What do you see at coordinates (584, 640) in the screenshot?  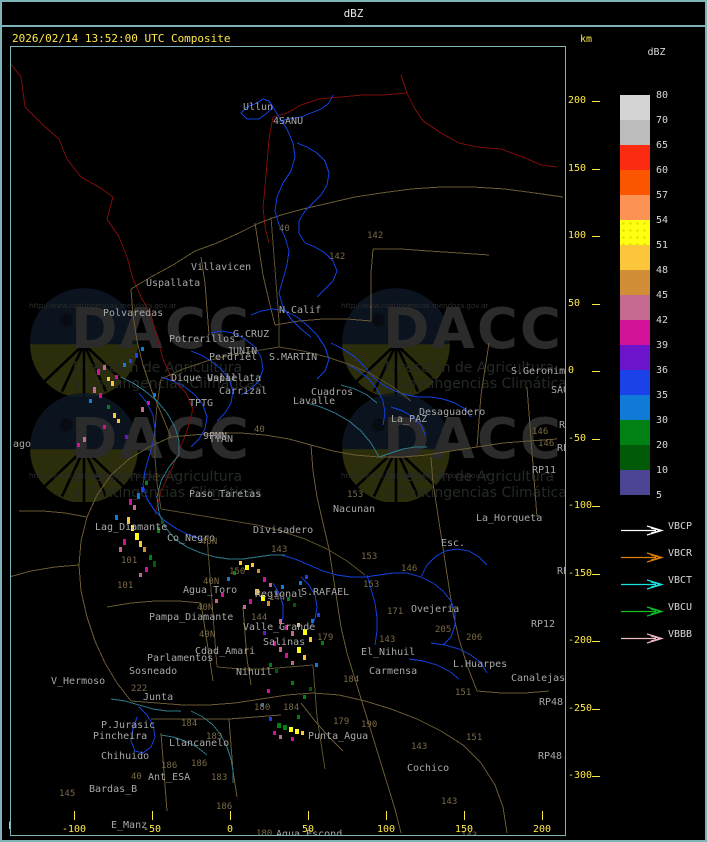 I see `y-axis-tick: -200` at bounding box center [584, 640].